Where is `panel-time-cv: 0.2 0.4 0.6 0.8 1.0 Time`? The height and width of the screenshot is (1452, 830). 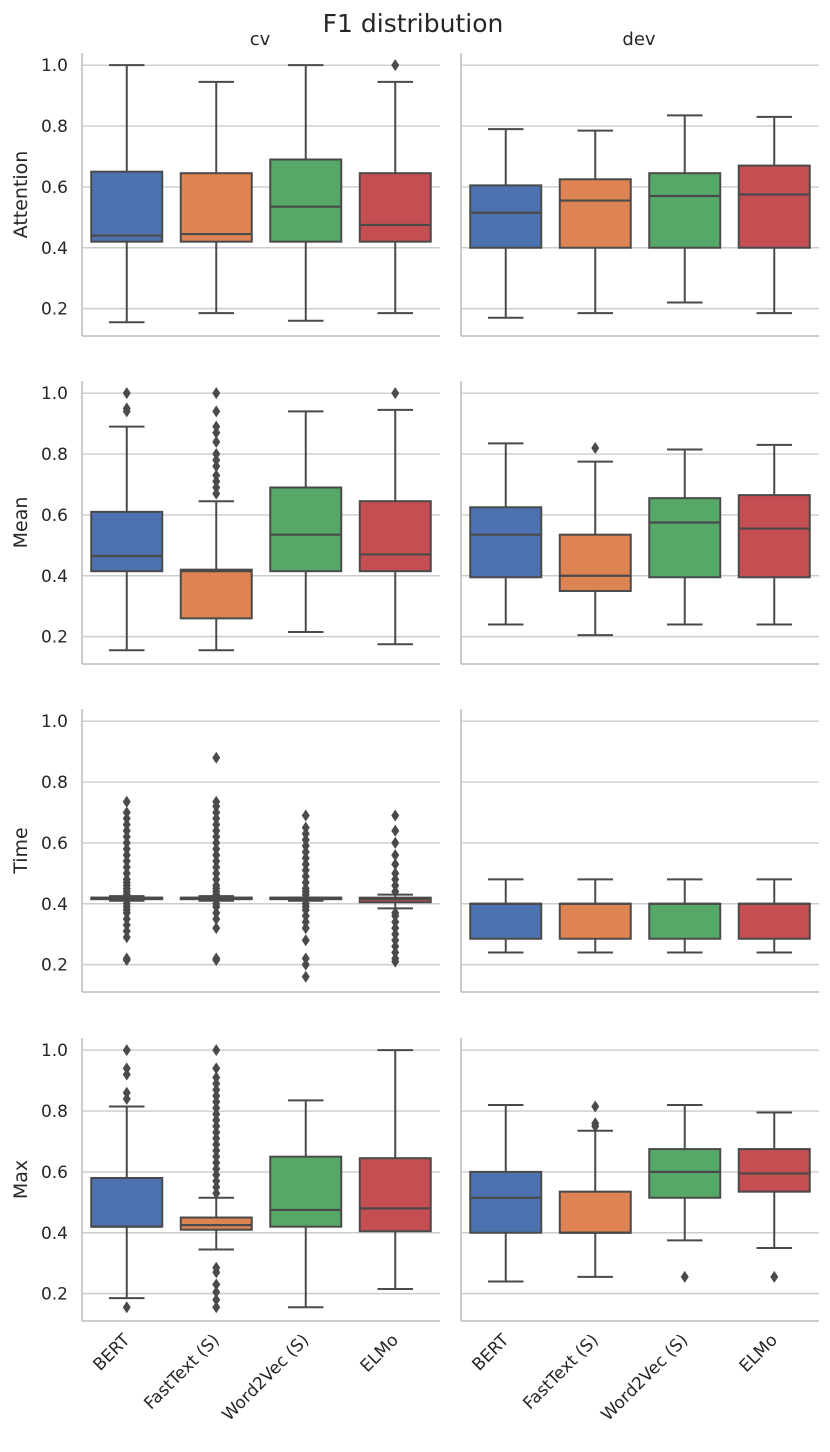 panel-time-cv: 0.2 0.4 0.6 0.8 1.0 Time is located at coordinates (225, 851).